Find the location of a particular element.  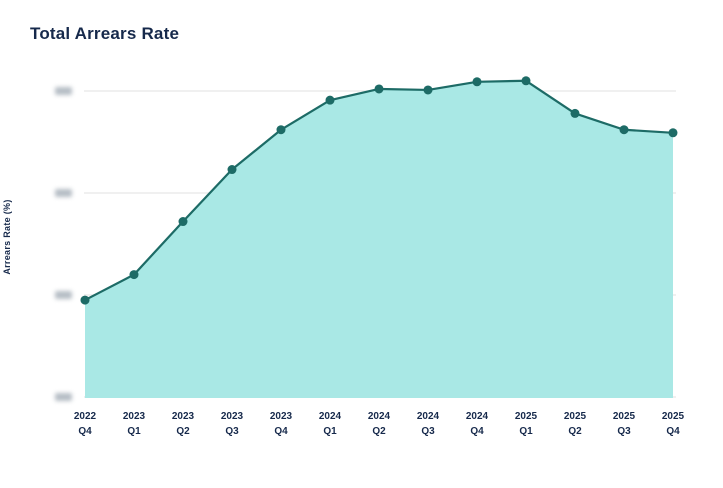

x-tick-label: 2024 Q1 is located at coordinates (330, 424).